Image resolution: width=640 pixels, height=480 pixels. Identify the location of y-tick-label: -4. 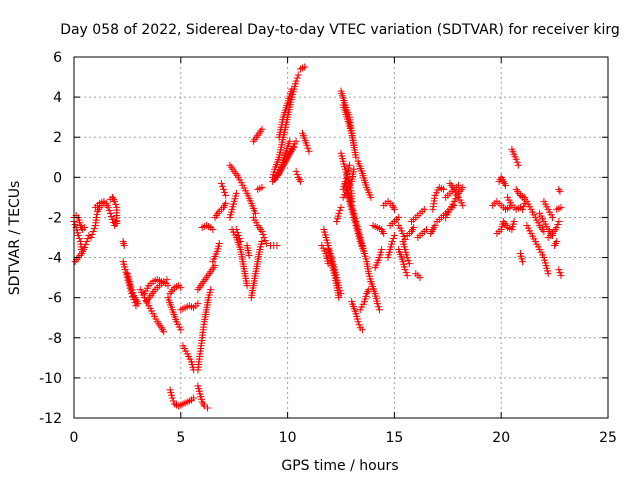
(55, 259).